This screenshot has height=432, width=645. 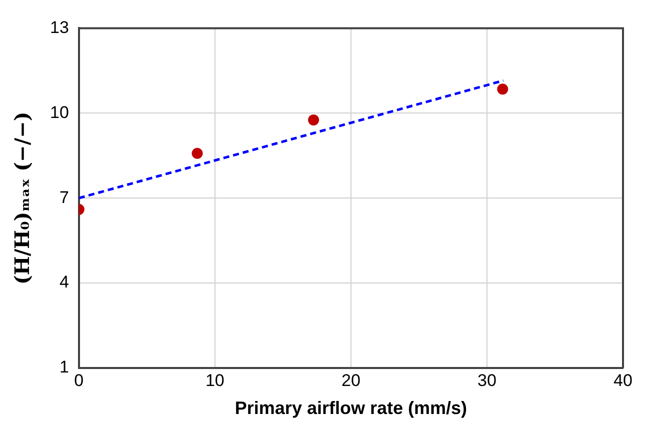 What do you see at coordinates (59, 27) in the screenshot?
I see `y-tick-label: 13` at bounding box center [59, 27].